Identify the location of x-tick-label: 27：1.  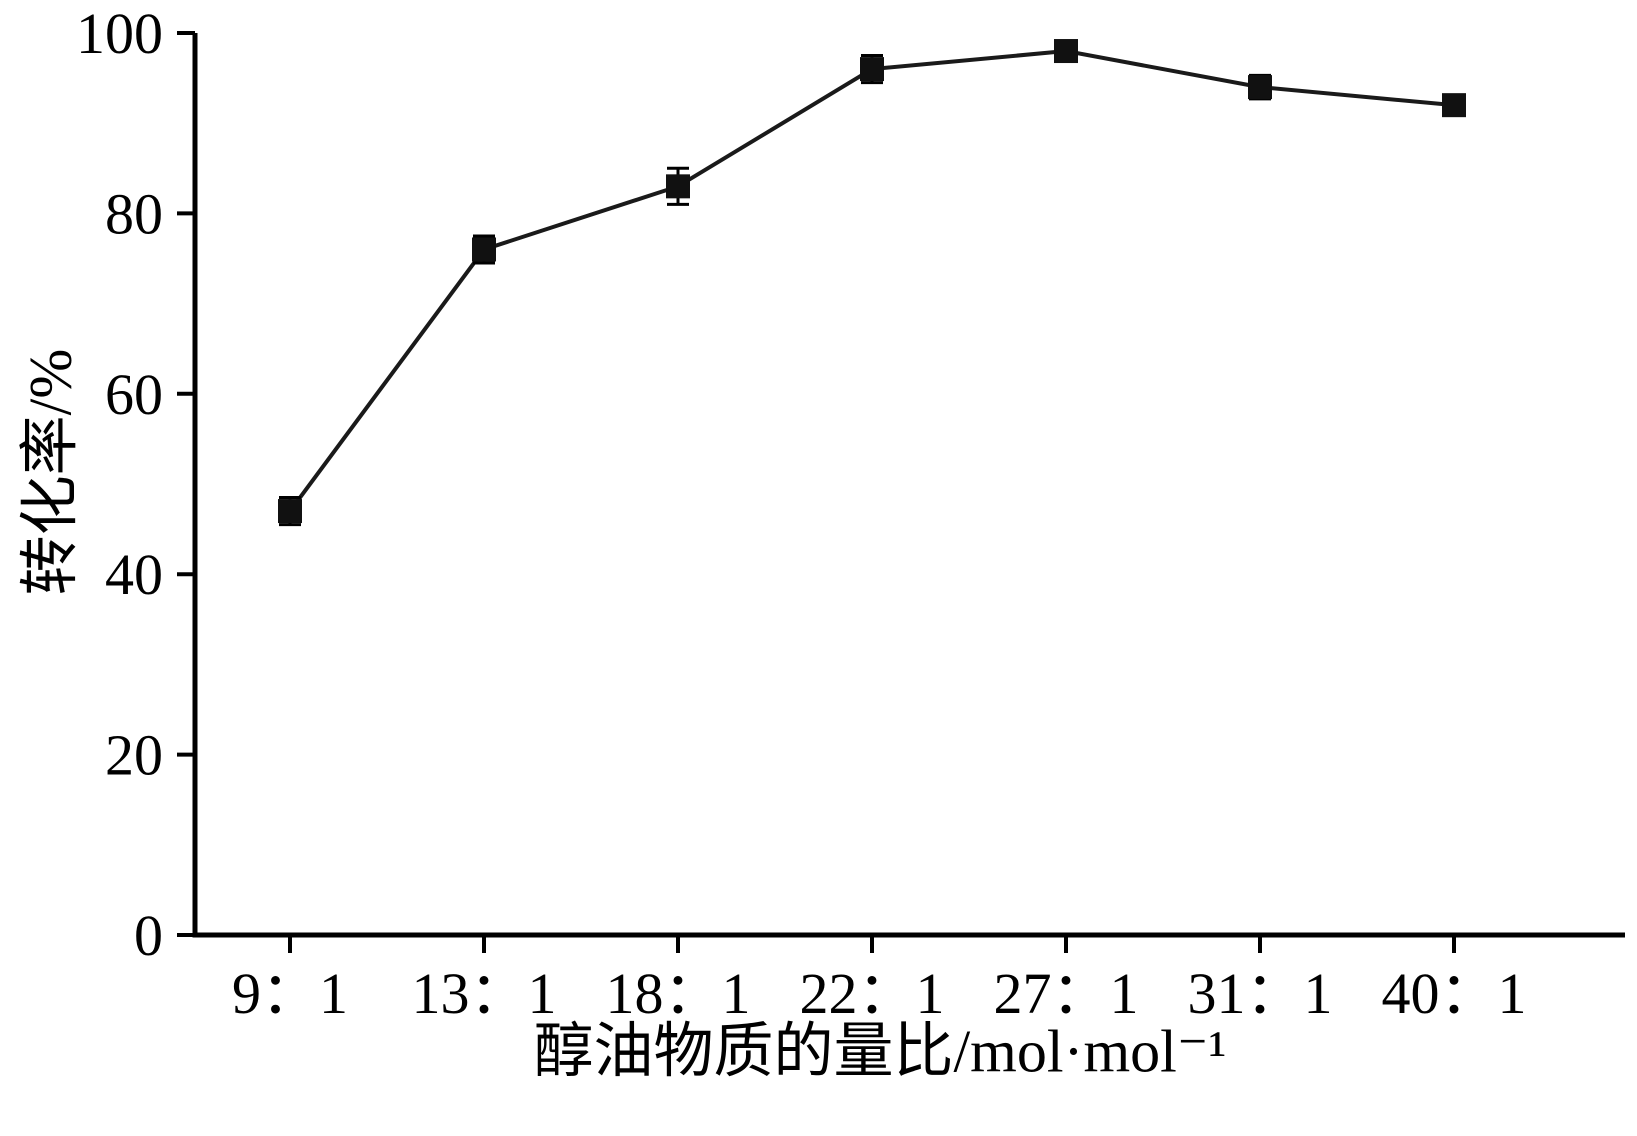
(1065, 993).